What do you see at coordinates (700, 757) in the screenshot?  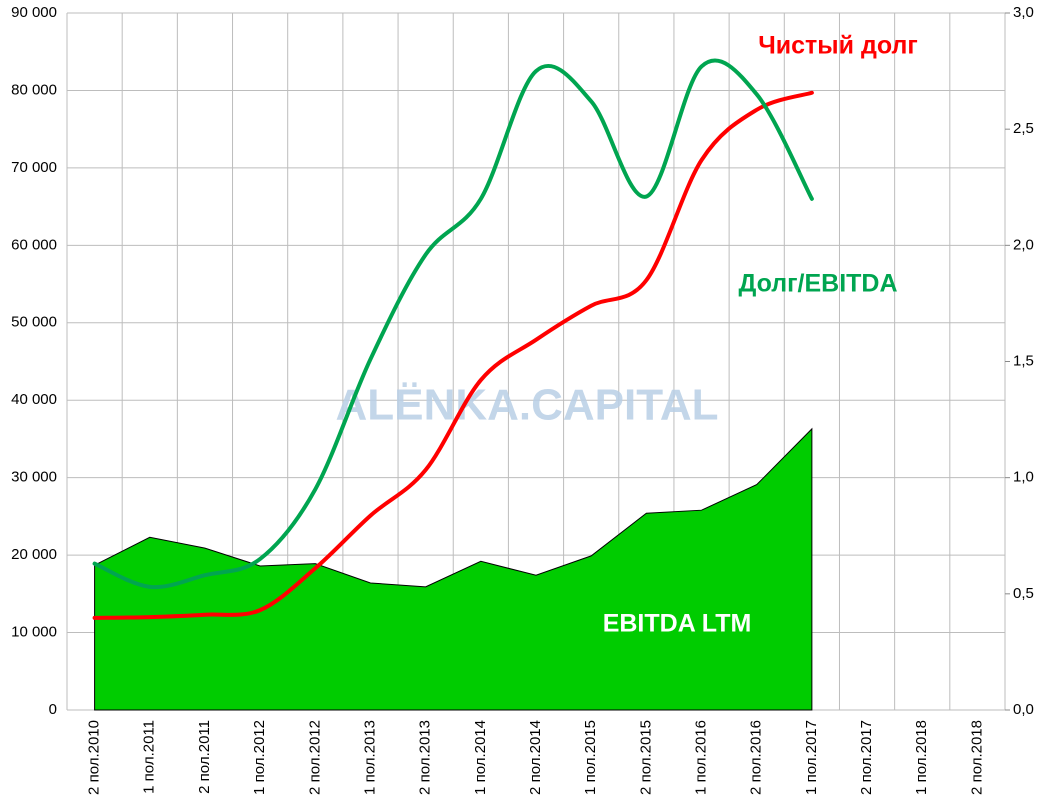 I see `x-tick-label: 1 пол.2016` at bounding box center [700, 757].